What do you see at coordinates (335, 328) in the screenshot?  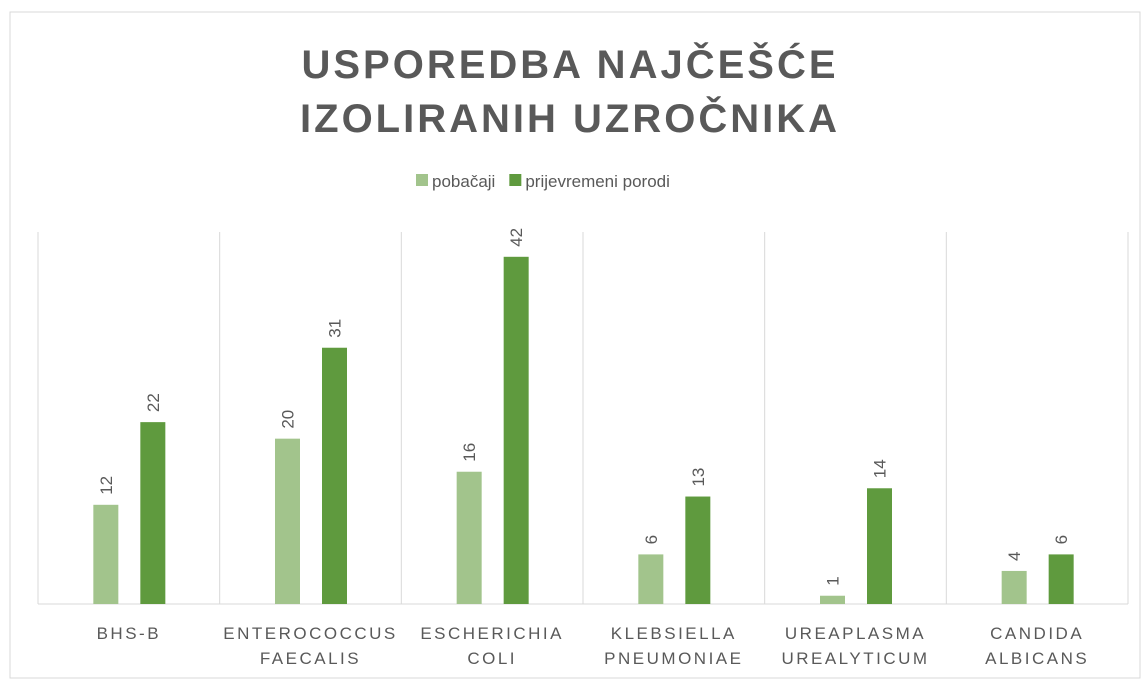 I see `data-label: 31` at bounding box center [335, 328].